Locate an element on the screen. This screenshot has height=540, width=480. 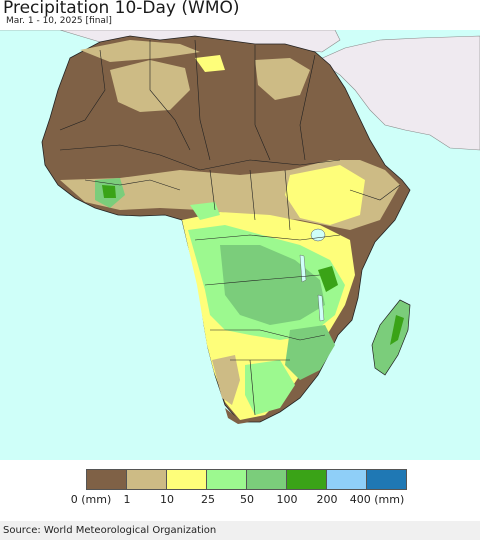
ethiopia-yellow is located at coordinates (325, 195).